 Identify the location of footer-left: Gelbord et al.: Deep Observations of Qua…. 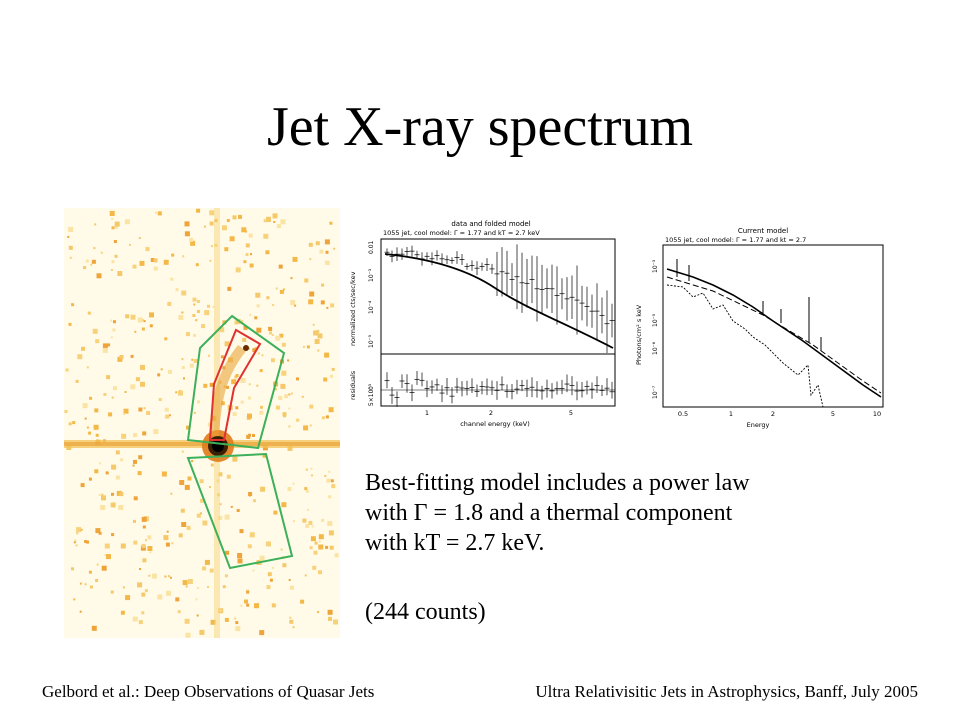
(208, 691).